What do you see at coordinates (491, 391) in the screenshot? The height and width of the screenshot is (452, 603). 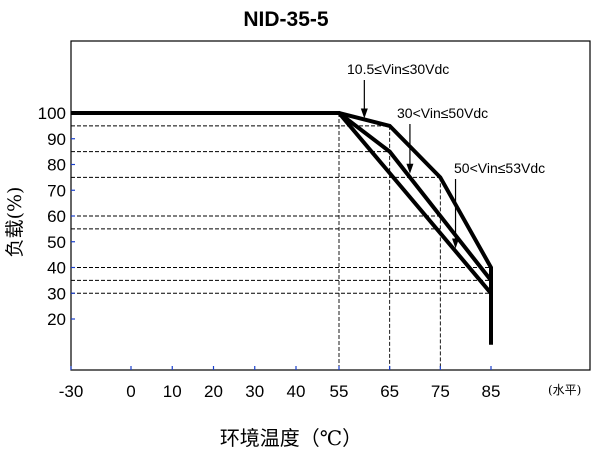 I see `x-tick-label: 85` at bounding box center [491, 391].